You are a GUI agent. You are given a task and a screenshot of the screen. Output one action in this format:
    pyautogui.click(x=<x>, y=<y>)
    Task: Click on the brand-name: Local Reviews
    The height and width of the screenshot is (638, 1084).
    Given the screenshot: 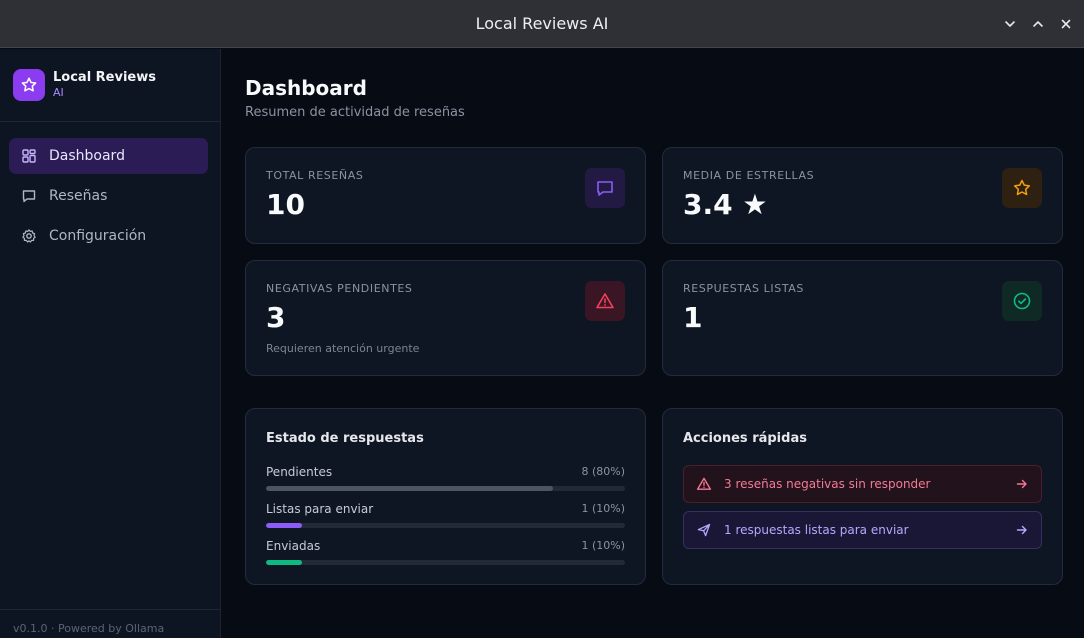 What is the action you would take?
    pyautogui.click(x=104, y=77)
    